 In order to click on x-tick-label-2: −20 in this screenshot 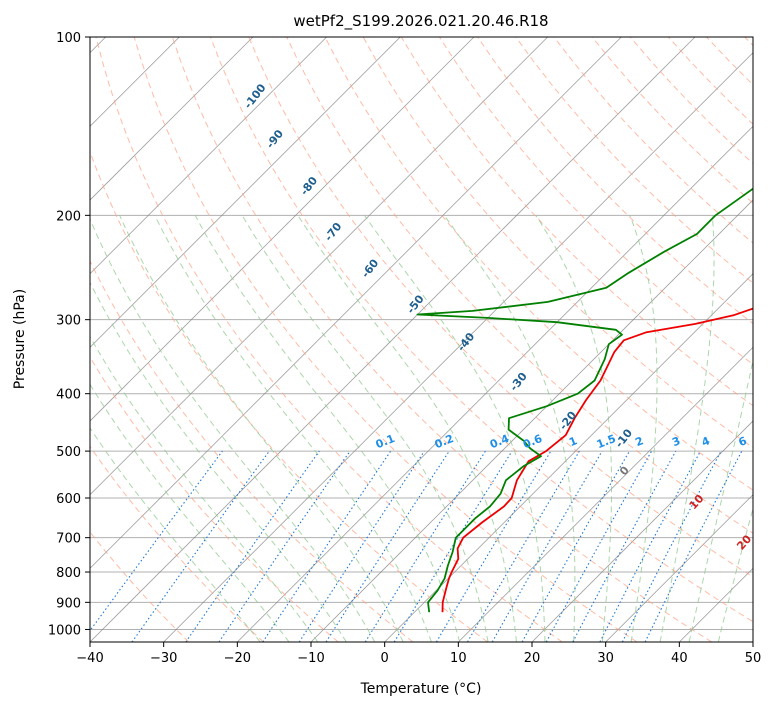, I will do `click(237, 658)`.